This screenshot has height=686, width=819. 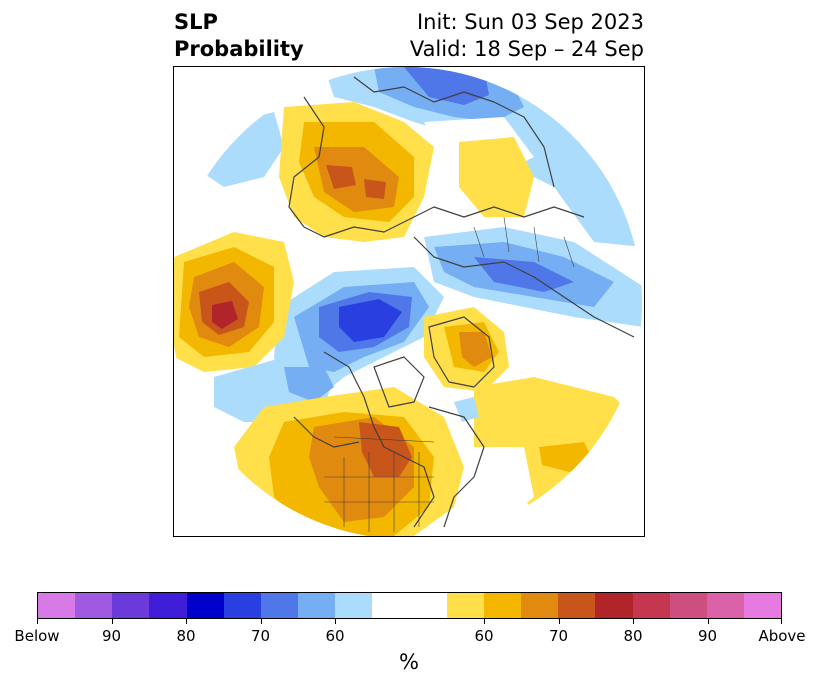 What do you see at coordinates (530, 22) in the screenshot?
I see `init-date: Init: Sun 03 Sep 2023` at bounding box center [530, 22].